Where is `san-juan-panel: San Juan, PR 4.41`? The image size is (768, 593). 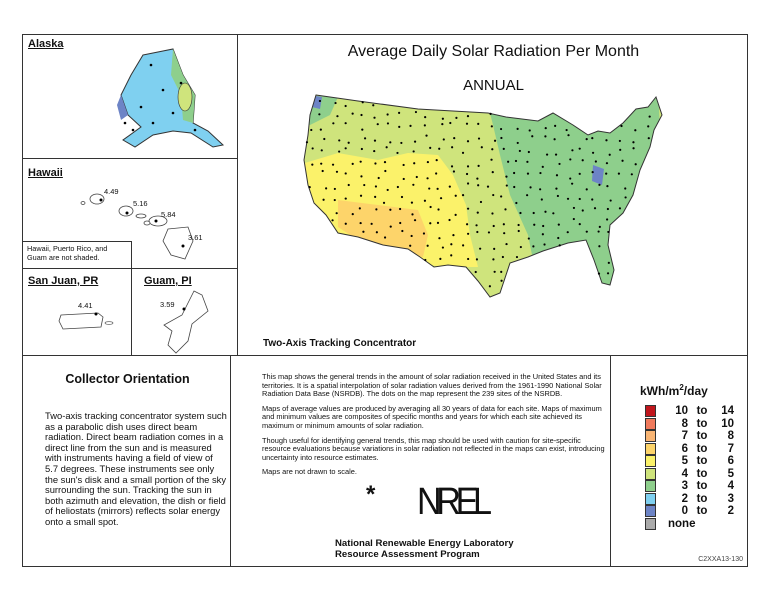 san-juan-panel: San Juan, PR 4.41 is located at coordinates (77, 312).